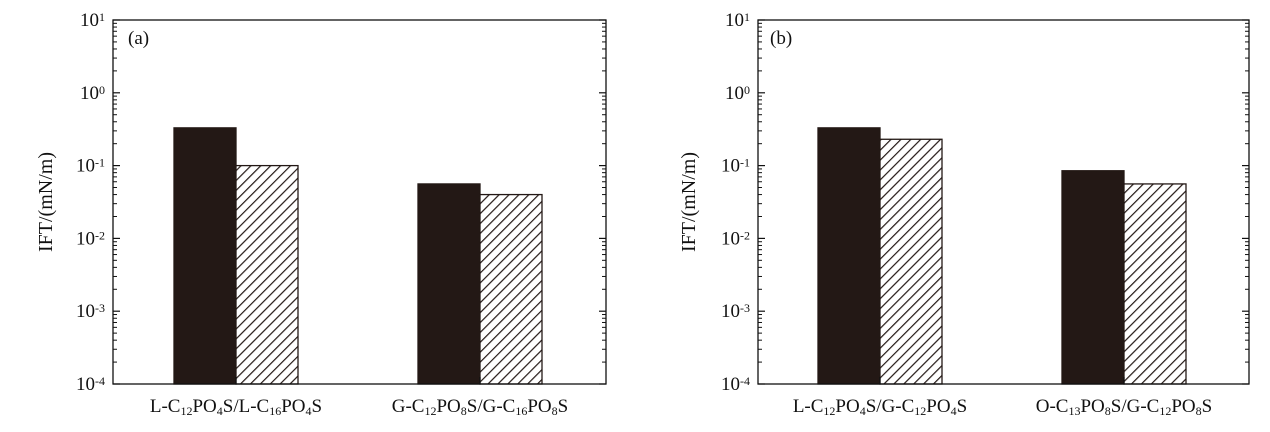  I want to click on x-category-label: L-C12PO4S/L-C16PO4S, so click(236, 407).